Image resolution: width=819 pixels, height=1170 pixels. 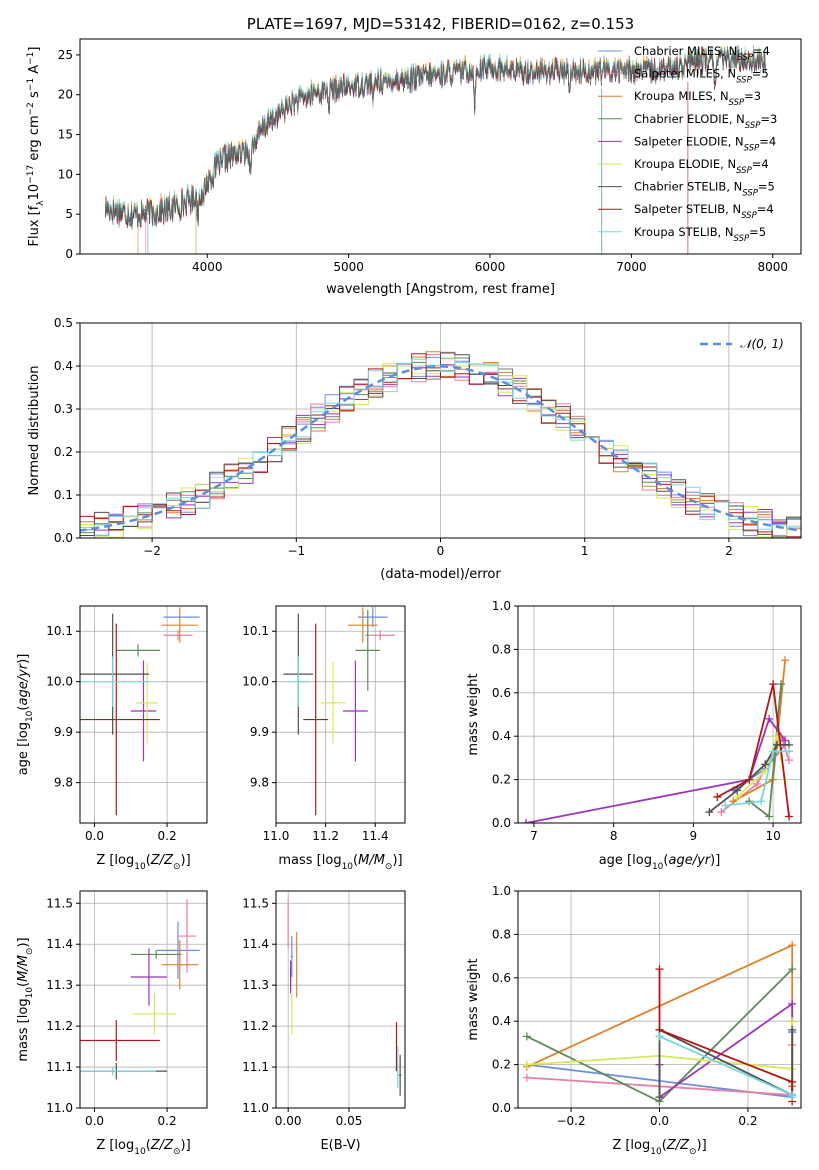 I want to click on label-part: erg cm, so click(x=34, y=139).